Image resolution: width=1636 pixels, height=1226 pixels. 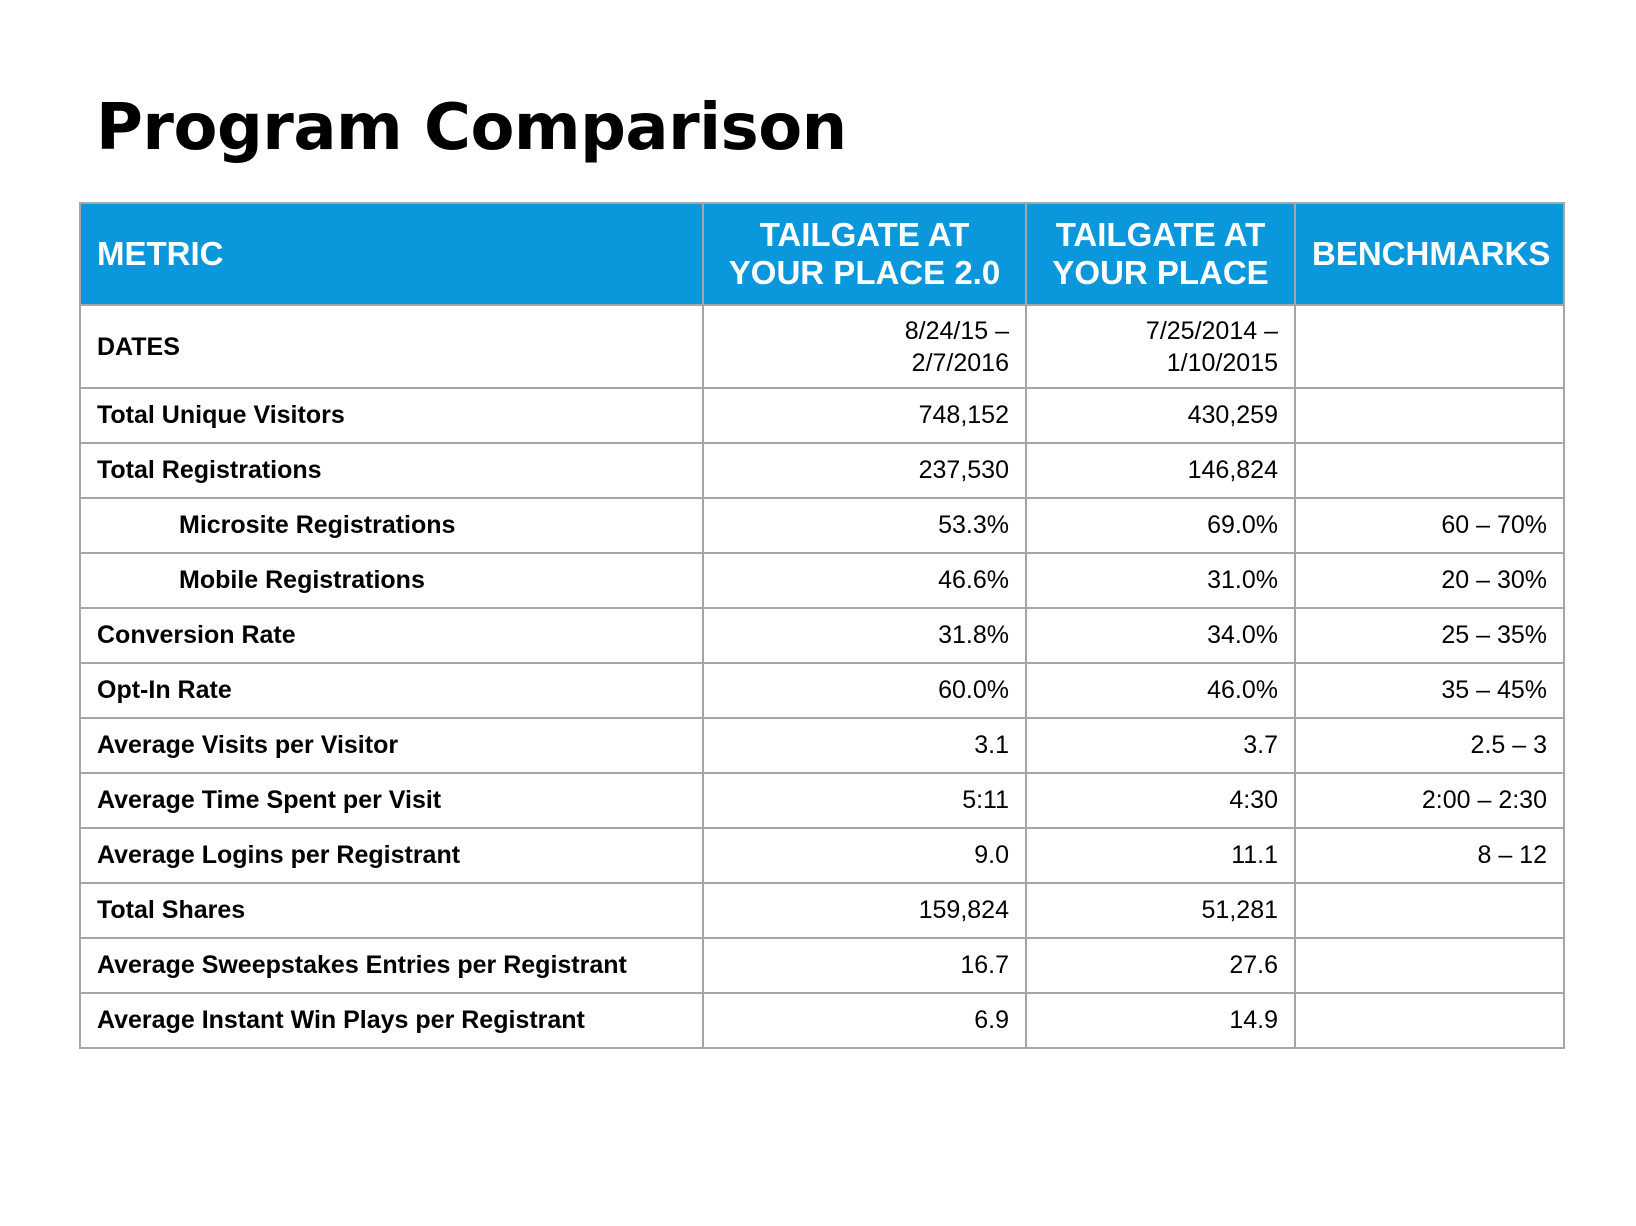 I want to click on tailgate-2-cell: 237,530, so click(x=864, y=470).